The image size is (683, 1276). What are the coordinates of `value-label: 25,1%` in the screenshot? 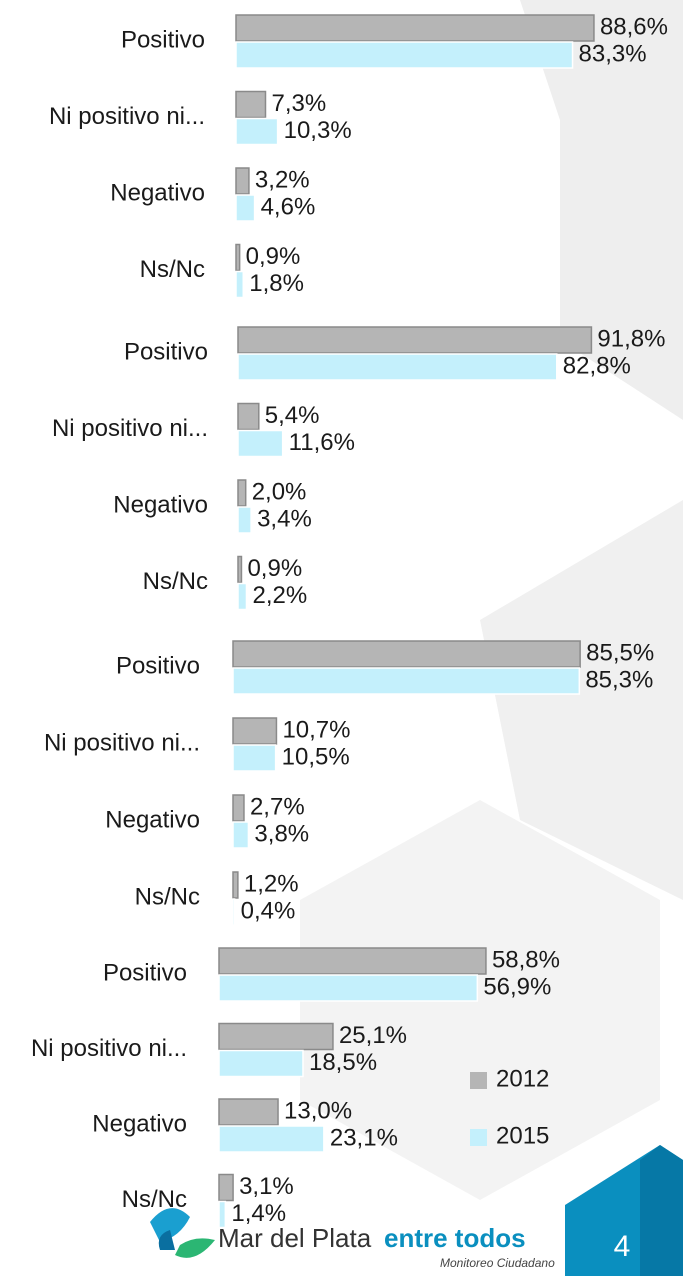 It's located at (373, 1035).